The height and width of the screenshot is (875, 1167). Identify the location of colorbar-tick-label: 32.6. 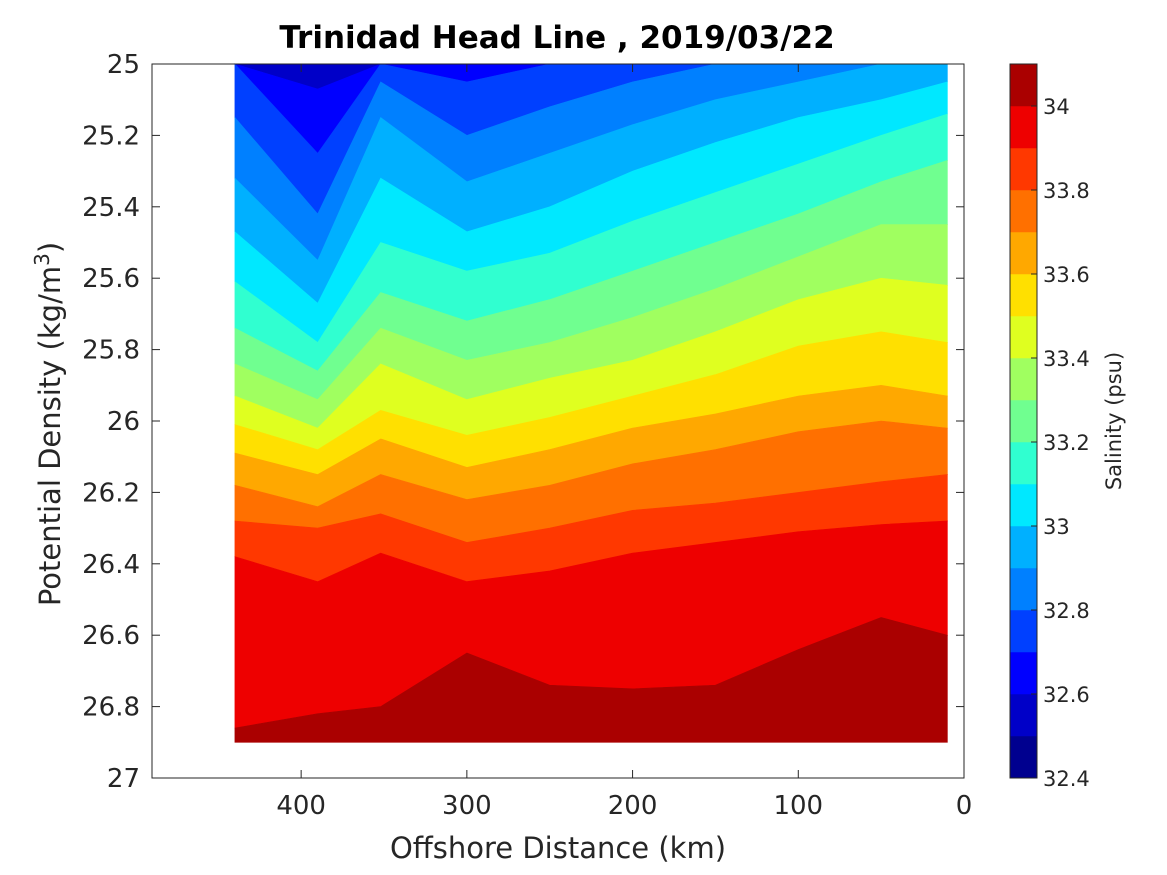
(1066, 695).